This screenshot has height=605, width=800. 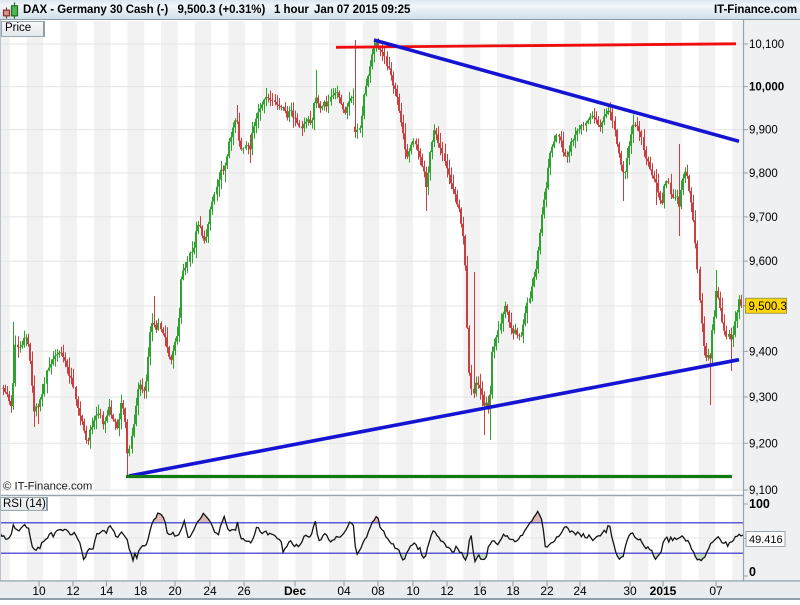 What do you see at coordinates (763, 444) in the screenshot?
I see `svg-text: 9,200` at bounding box center [763, 444].